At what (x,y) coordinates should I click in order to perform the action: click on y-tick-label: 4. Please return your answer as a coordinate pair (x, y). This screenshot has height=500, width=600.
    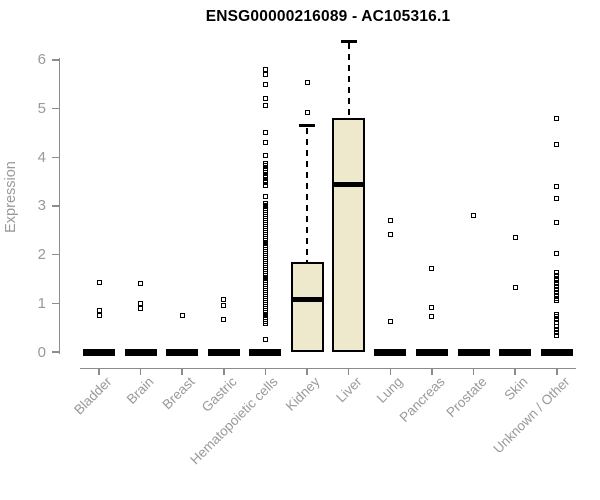
    Looking at the image, I should click on (41, 157).